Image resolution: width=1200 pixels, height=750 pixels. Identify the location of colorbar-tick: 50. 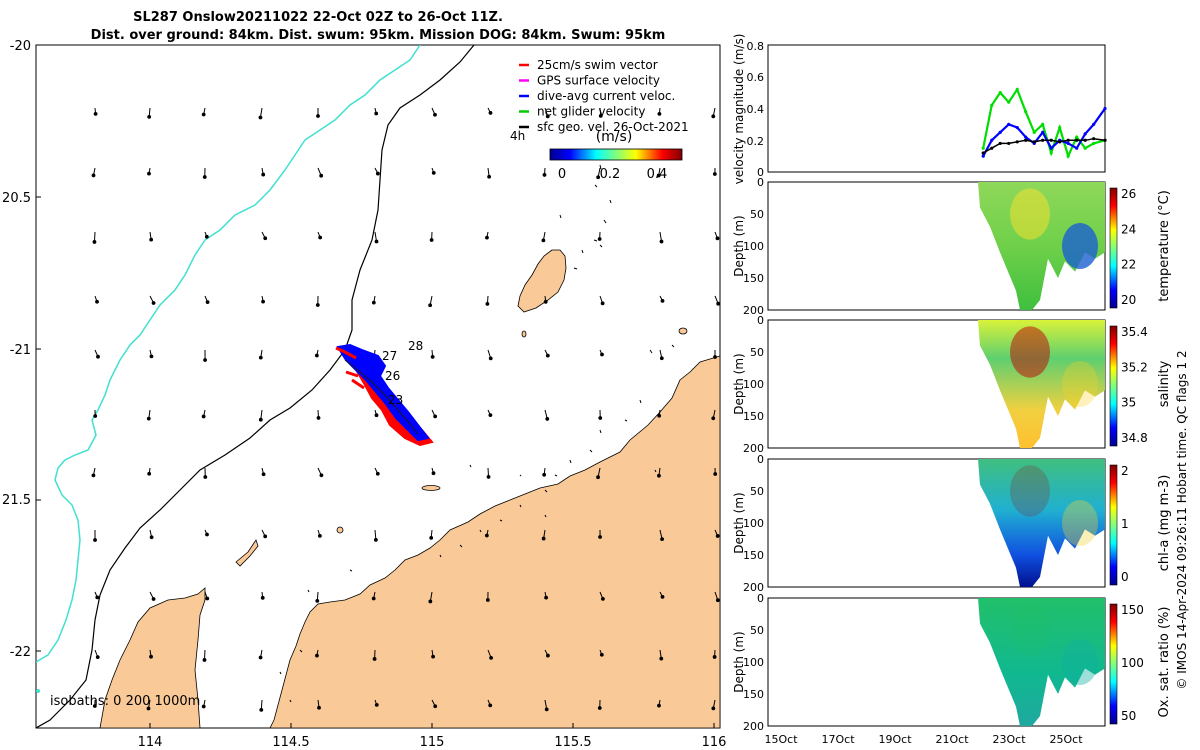
(1128, 716).